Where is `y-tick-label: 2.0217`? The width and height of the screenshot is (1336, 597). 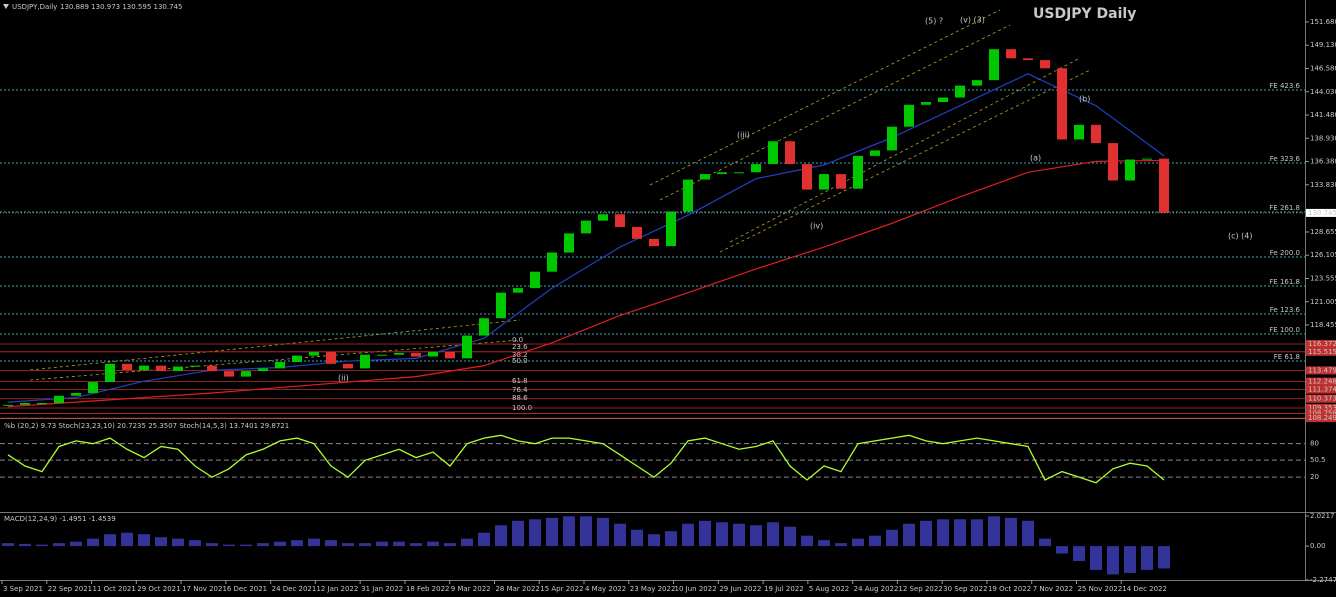 y-tick-label: 2.0217 is located at coordinates (1322, 516).